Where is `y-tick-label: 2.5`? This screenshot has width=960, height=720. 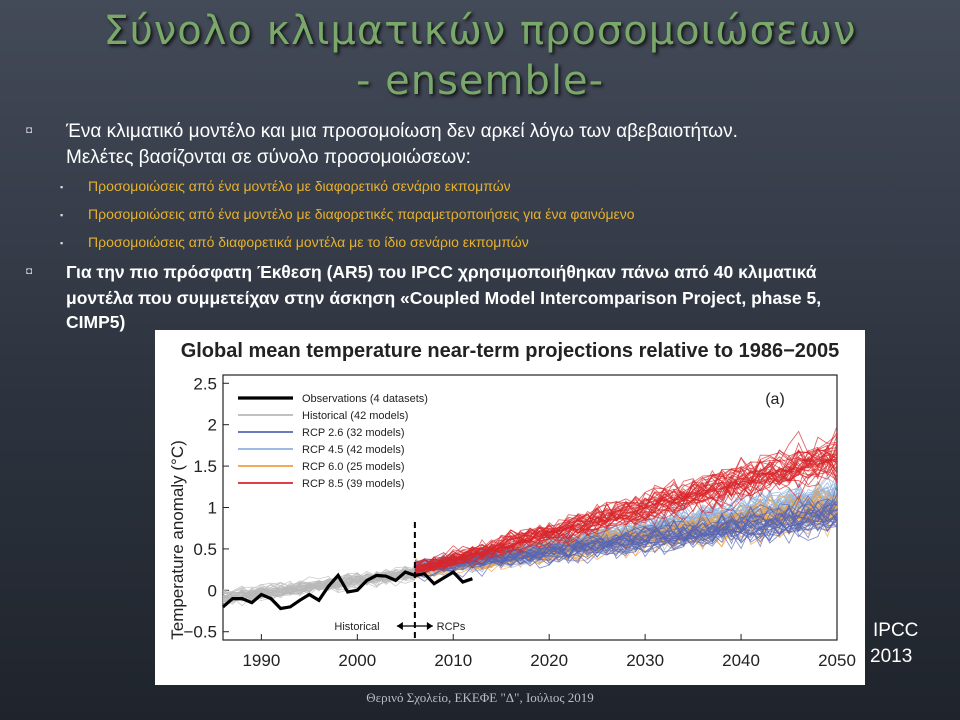 y-tick-label: 2.5 is located at coordinates (205, 383).